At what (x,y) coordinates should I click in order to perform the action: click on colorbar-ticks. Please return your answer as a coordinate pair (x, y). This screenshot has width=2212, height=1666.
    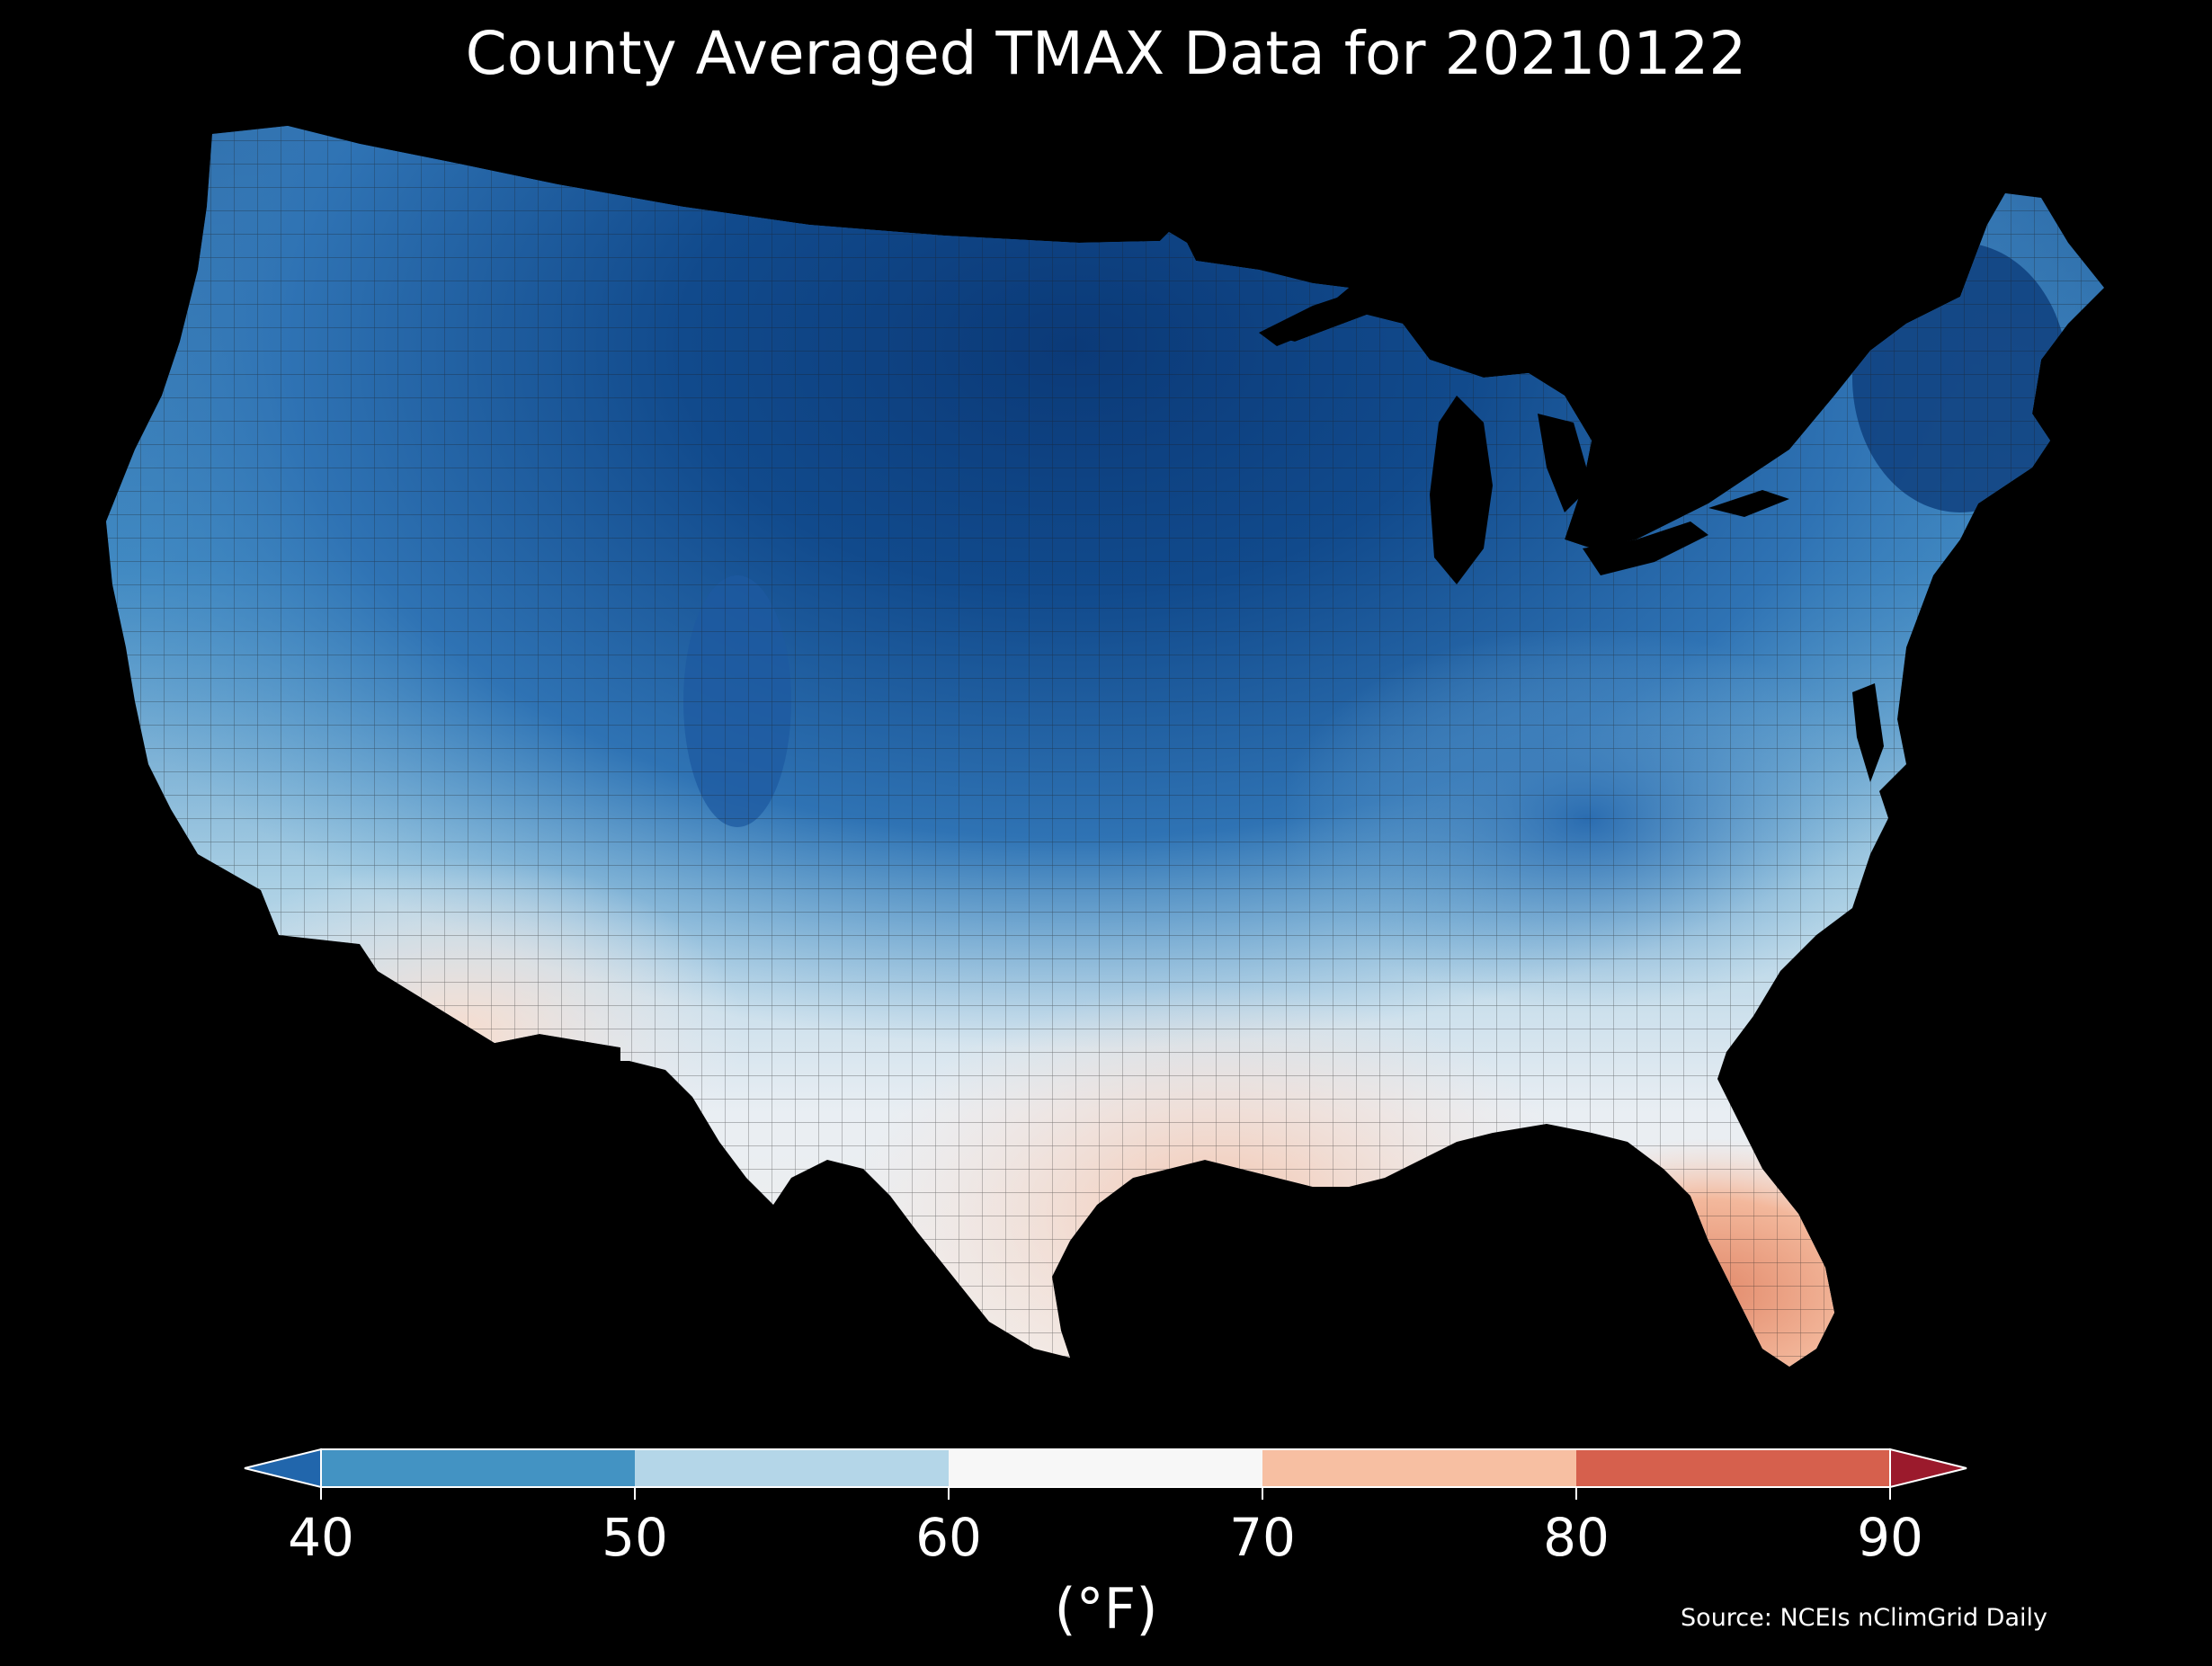
    Looking at the image, I should click on (1105, 1493).